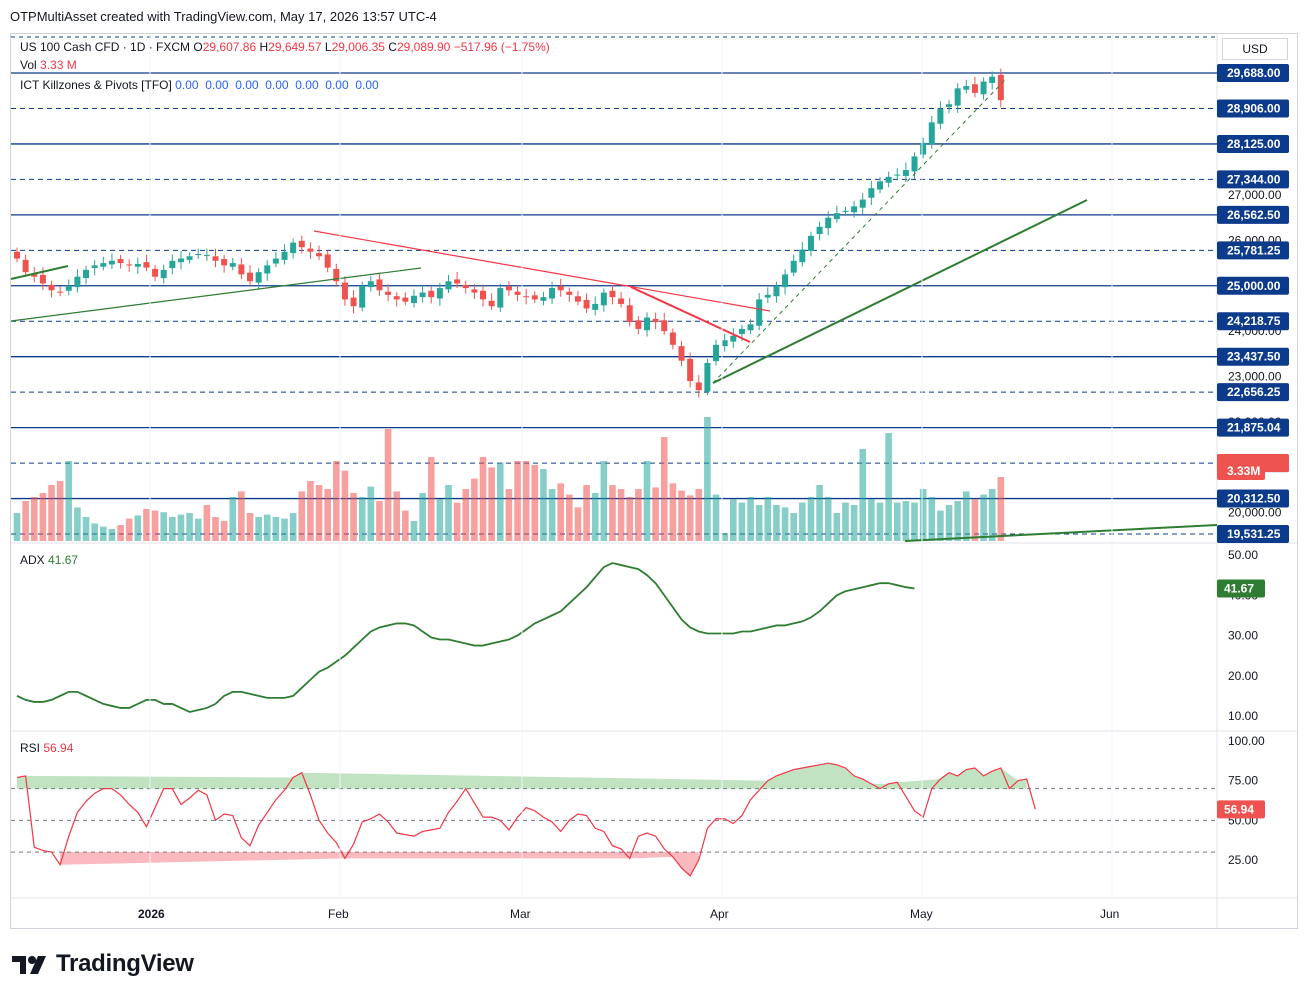 The image size is (1308, 997). Describe the element at coordinates (1255, 49) in the screenshot. I see `currency-selector: USD` at that location.